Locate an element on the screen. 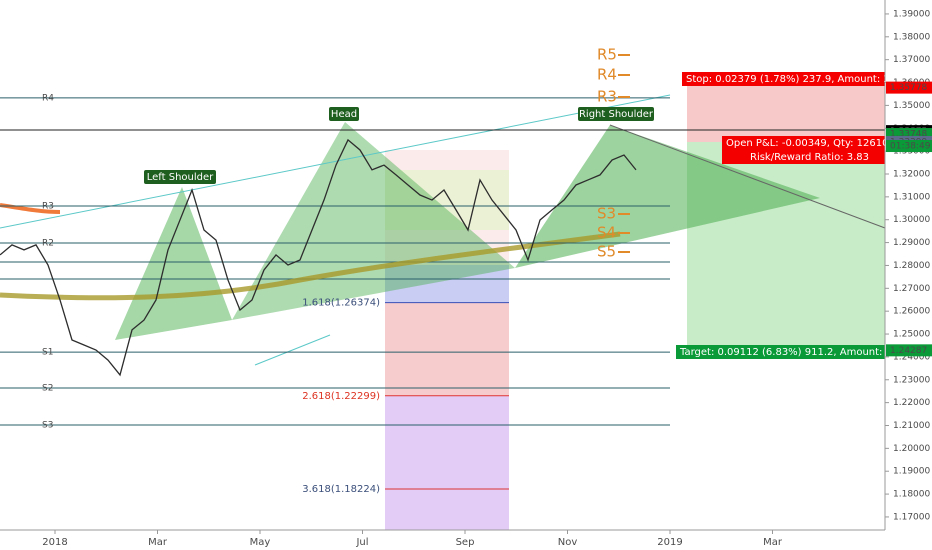 Image resolution: width=932 pixels, height=550 pixels. timer-badge is located at coordinates (909, 146).